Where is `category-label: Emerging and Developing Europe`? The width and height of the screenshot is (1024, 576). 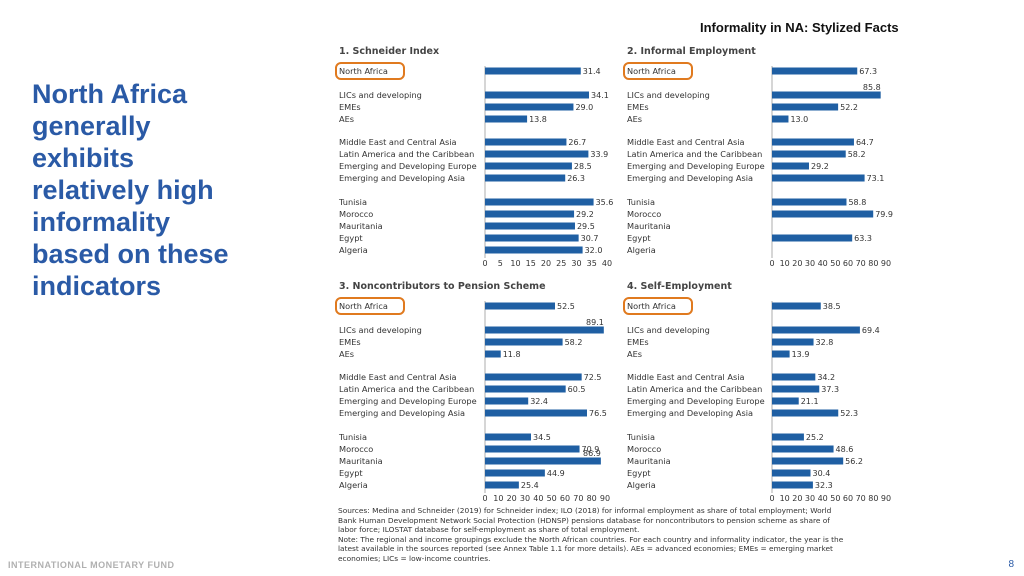
category-label: Emerging and Developing Europe is located at coordinates (408, 166).